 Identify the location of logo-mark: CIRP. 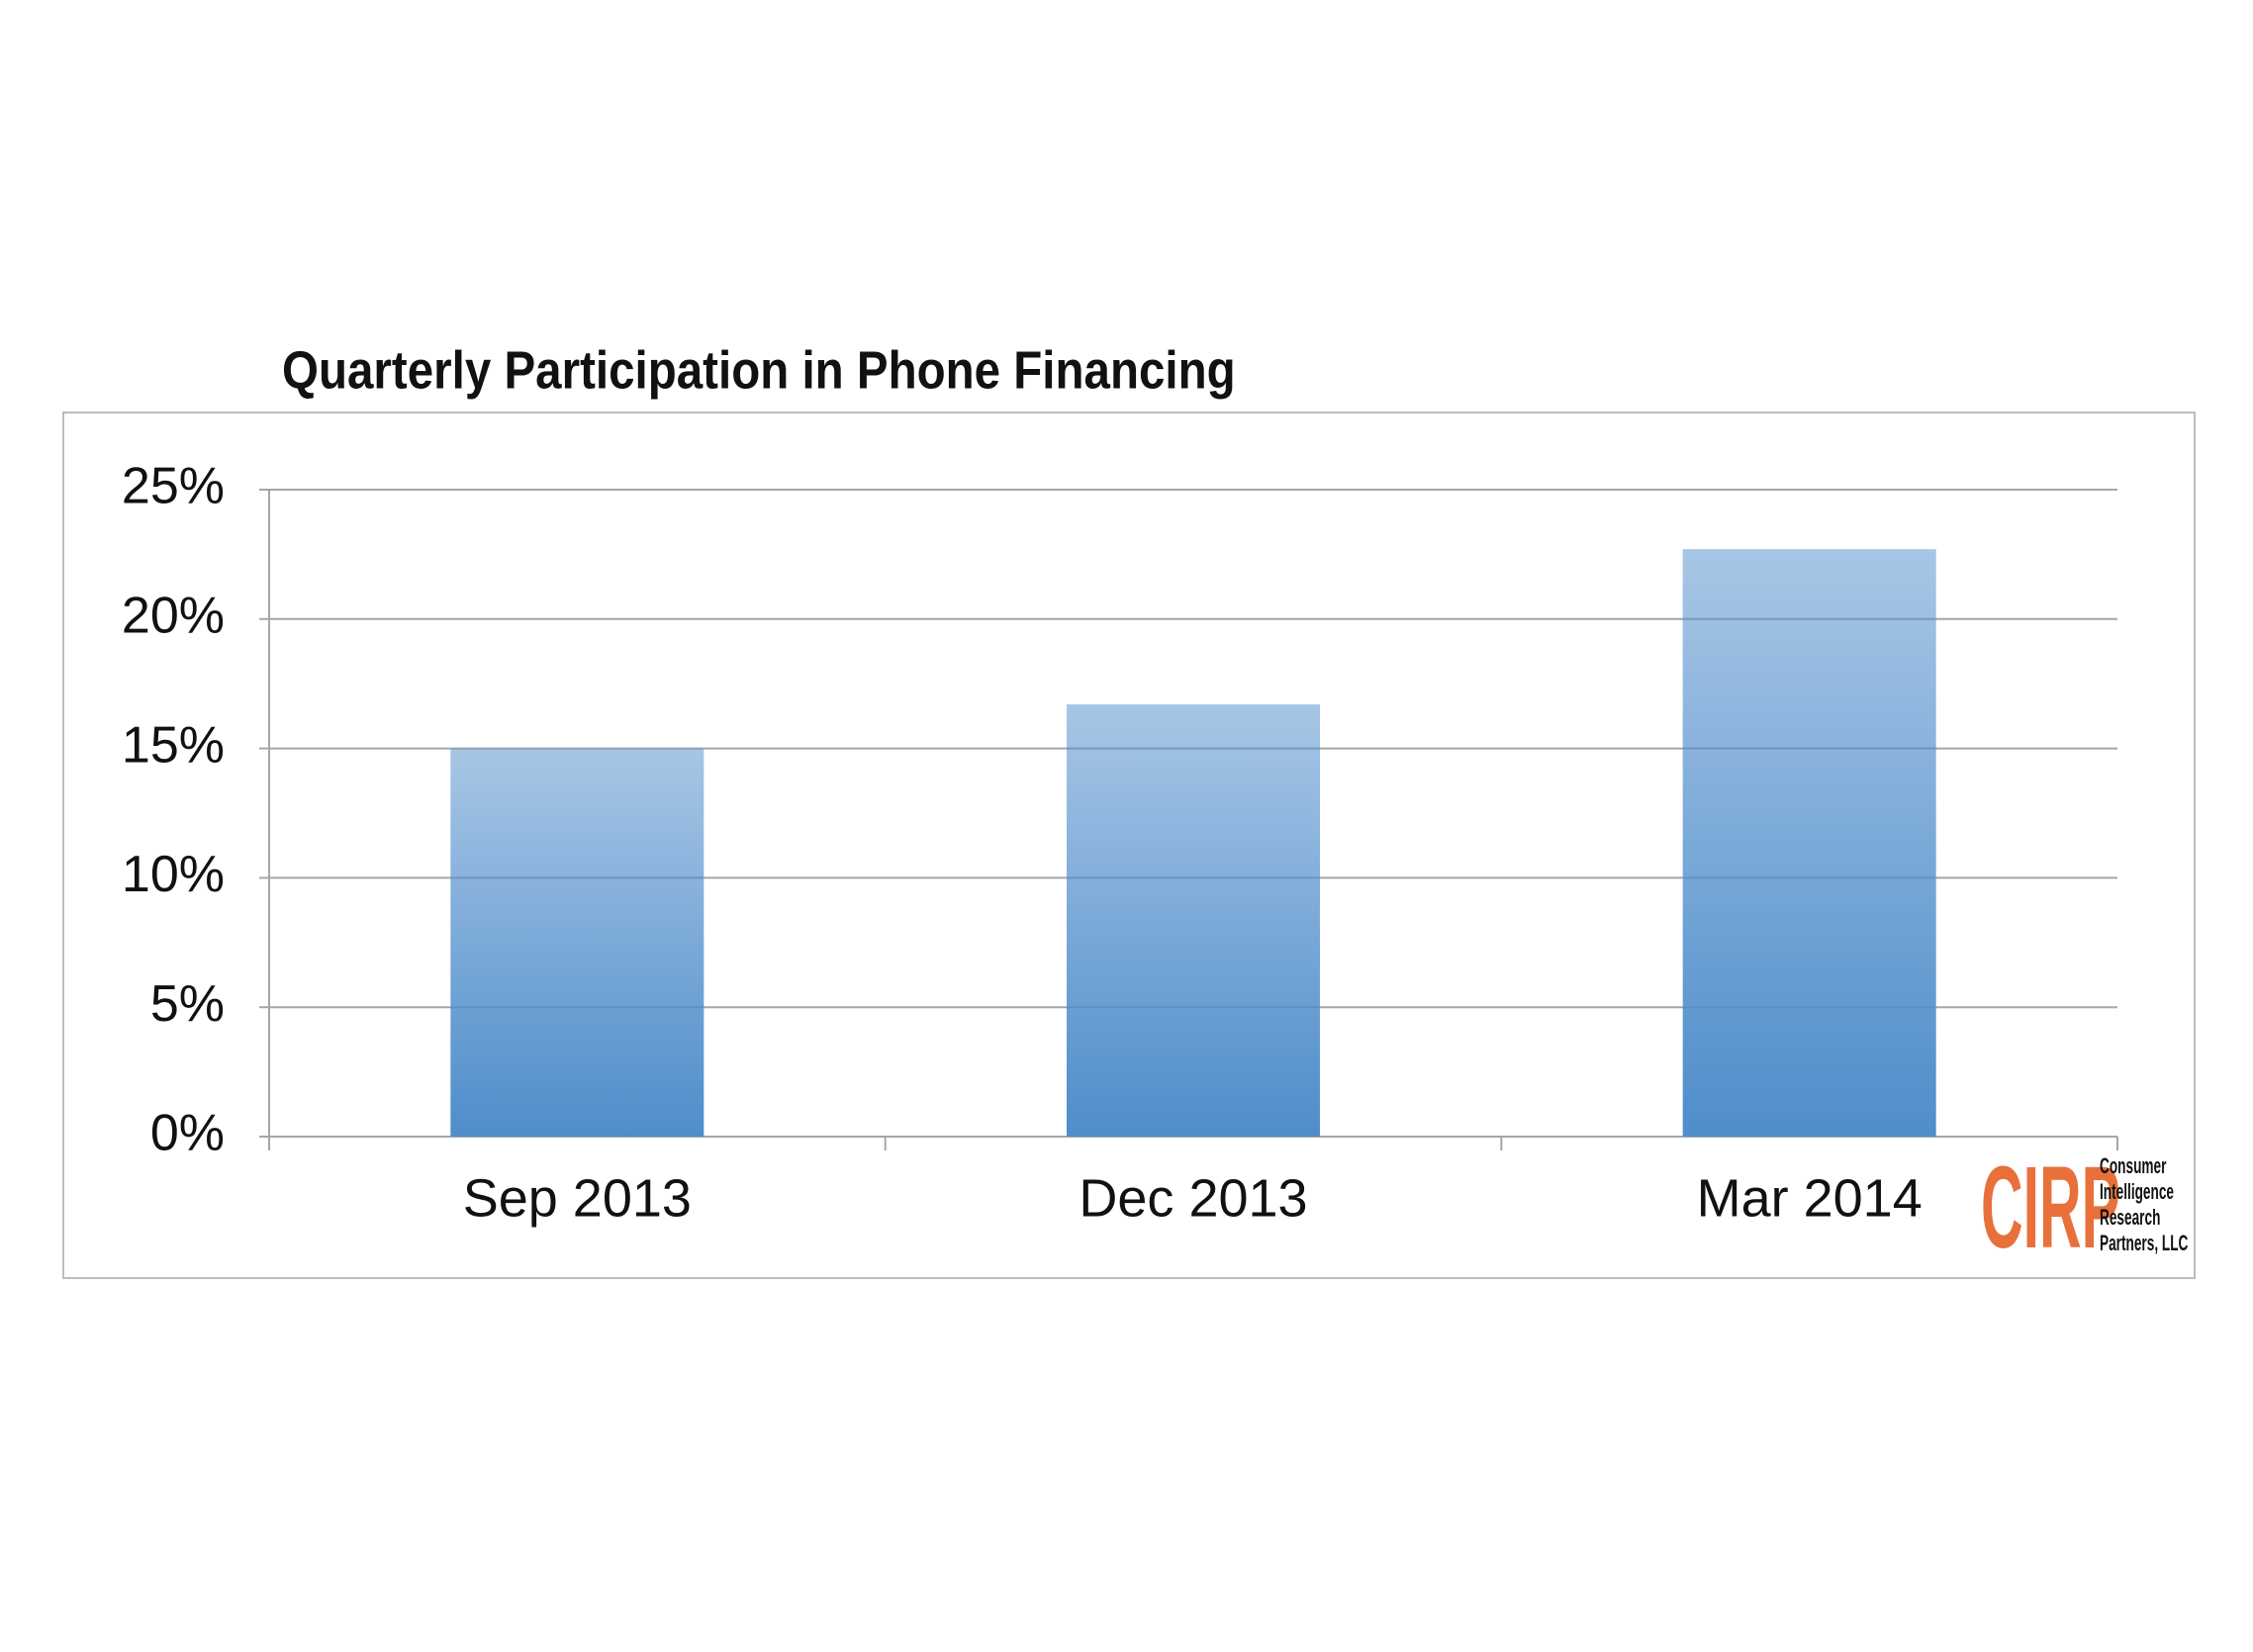
(2051, 1208).